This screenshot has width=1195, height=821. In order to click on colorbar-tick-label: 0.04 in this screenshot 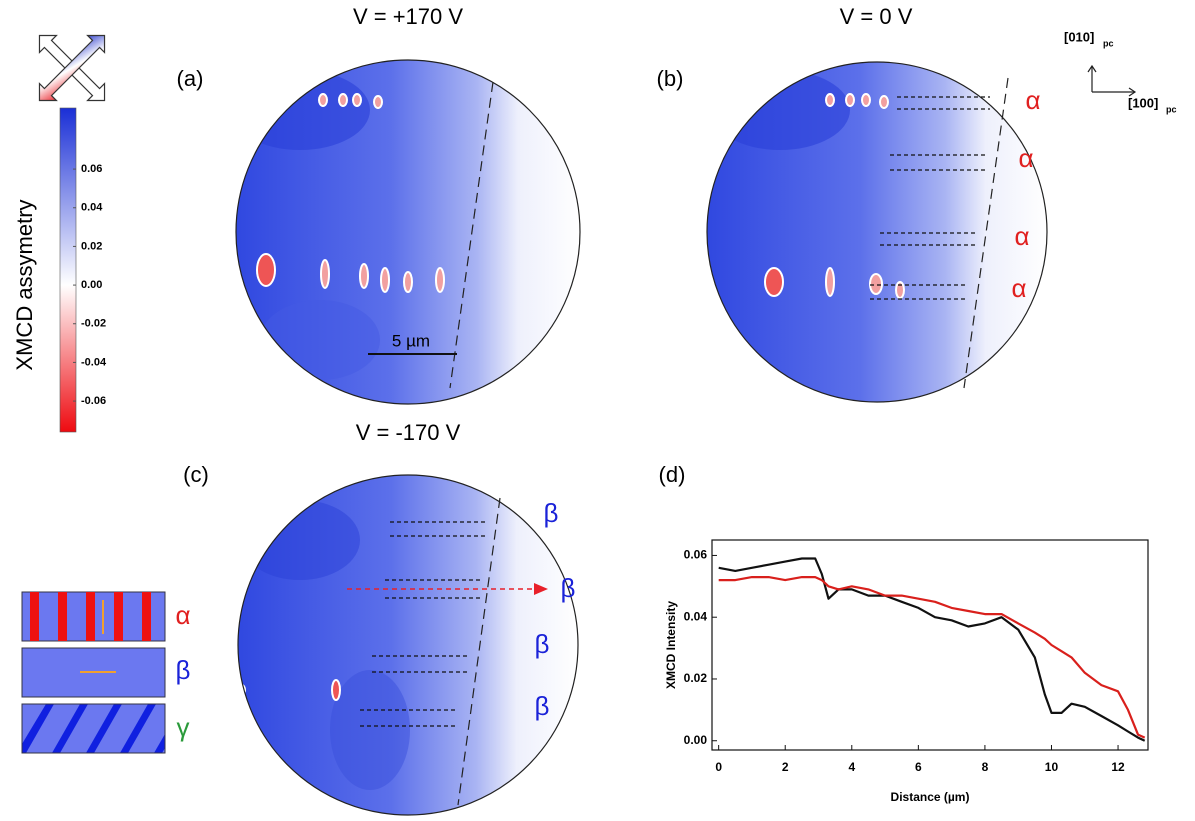, I will do `click(92, 208)`.